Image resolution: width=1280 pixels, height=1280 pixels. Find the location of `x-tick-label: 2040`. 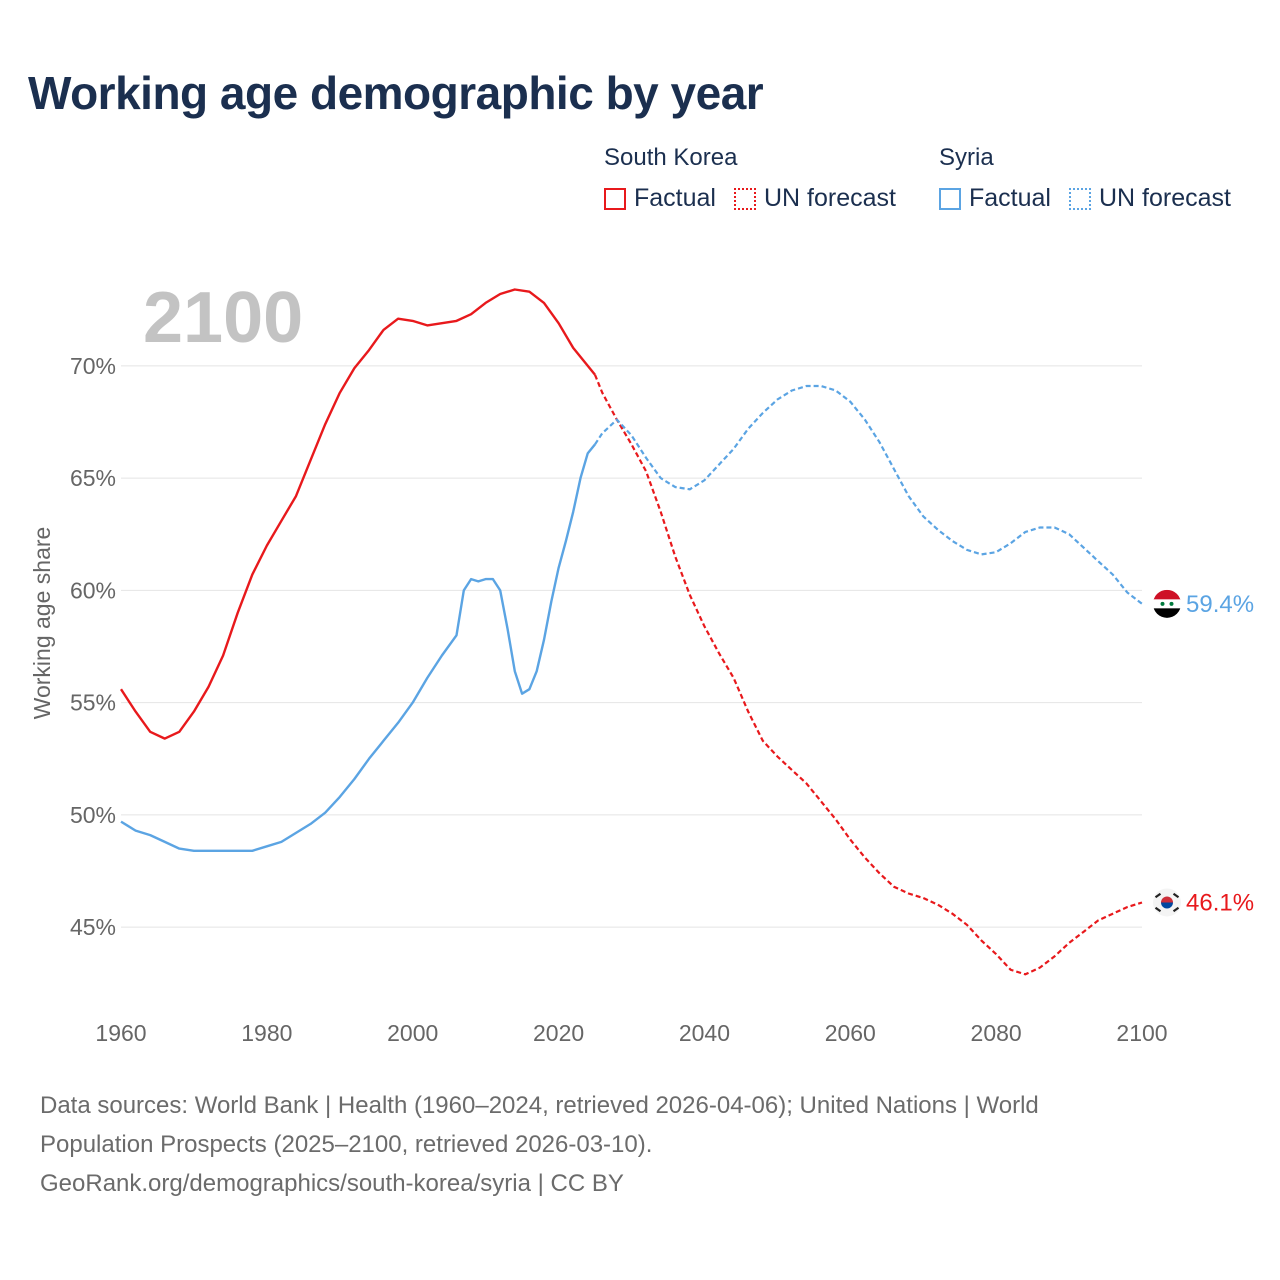

x-tick-label: 2040 is located at coordinates (704, 1033).